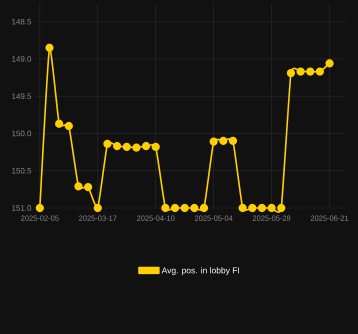 Image resolution: width=358 pixels, height=334 pixels. I want to click on legend-label: Avg. pos. in lobby FI, so click(201, 271).